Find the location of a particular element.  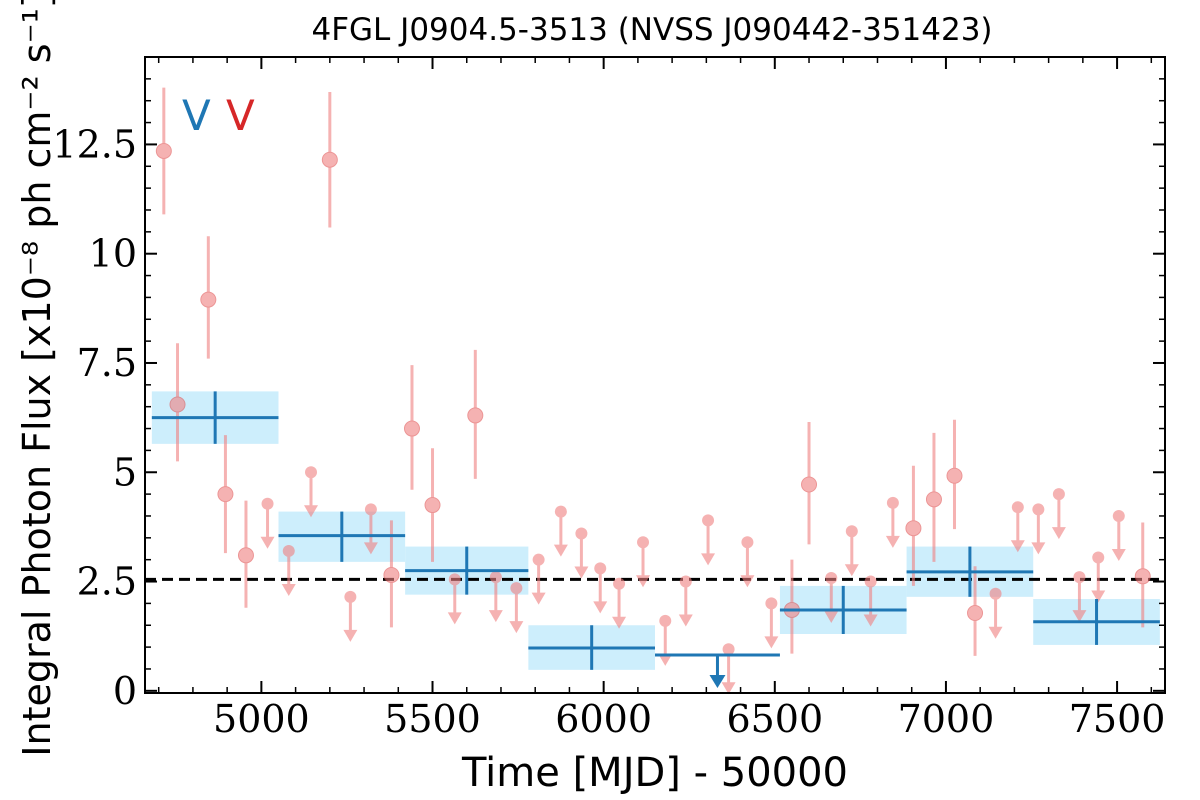

y-tick-label: 10 is located at coordinates (113, 254).